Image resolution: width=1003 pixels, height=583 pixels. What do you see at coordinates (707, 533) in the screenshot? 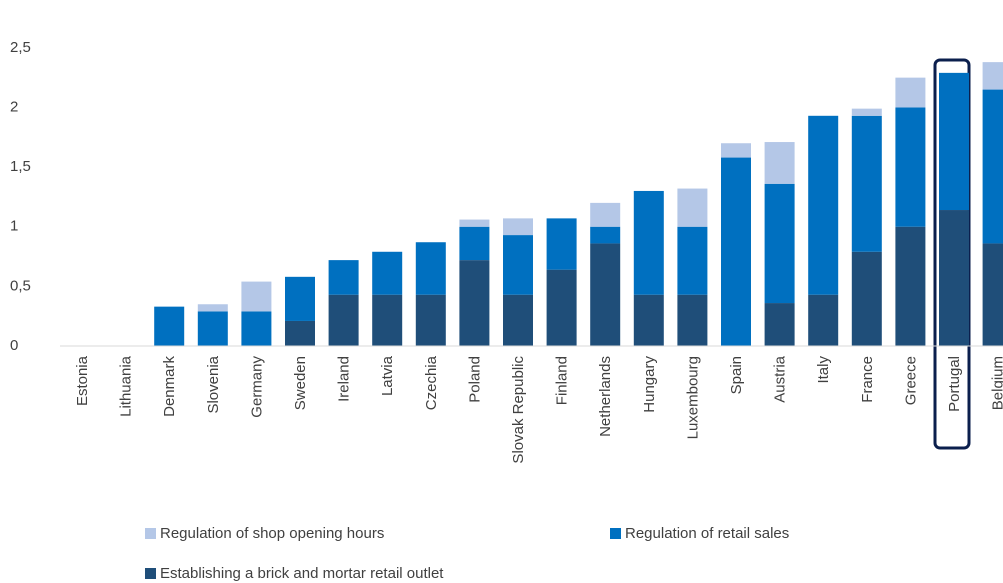
I see `legend-label: Regulation of retail sales` at bounding box center [707, 533].